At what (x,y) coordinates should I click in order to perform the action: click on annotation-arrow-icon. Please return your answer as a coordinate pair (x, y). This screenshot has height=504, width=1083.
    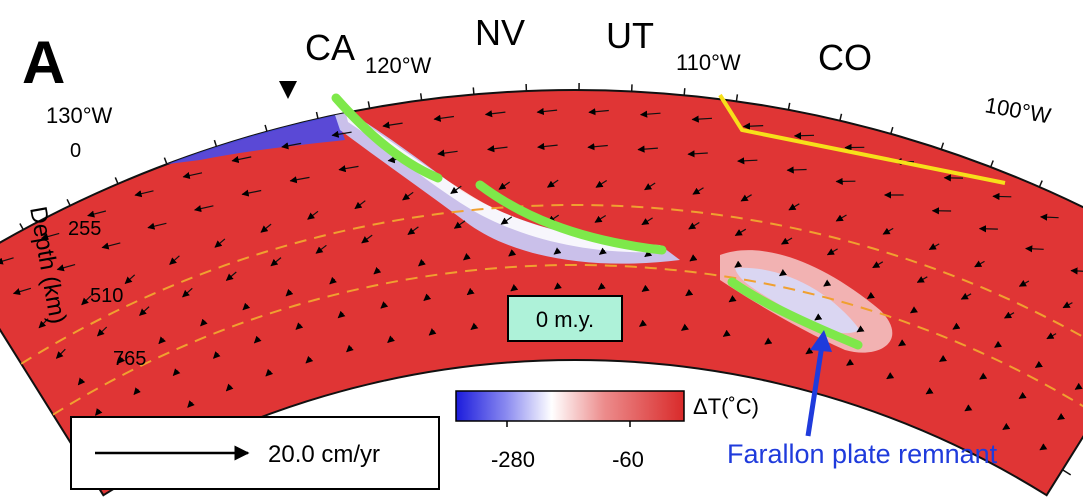
    Looking at the image, I should click on (815, 390).